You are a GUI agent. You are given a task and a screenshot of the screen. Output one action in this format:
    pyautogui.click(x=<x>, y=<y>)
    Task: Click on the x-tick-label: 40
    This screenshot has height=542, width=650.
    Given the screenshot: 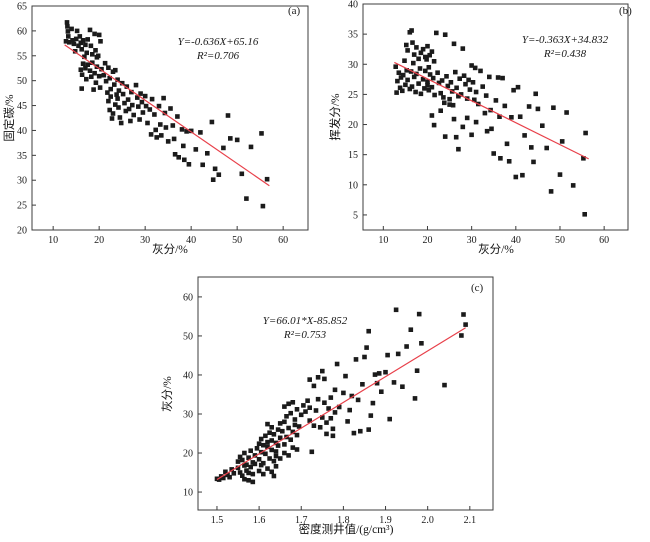 What is the action you would take?
    pyautogui.click(x=191, y=240)
    